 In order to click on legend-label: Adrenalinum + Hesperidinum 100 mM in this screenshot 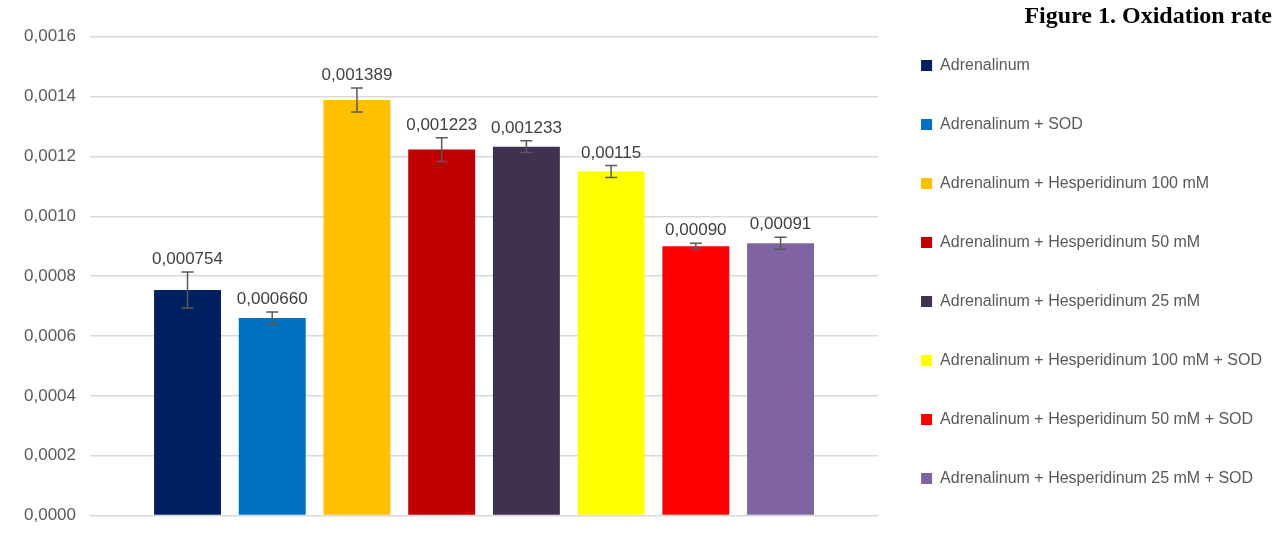, I will do `click(1075, 182)`.